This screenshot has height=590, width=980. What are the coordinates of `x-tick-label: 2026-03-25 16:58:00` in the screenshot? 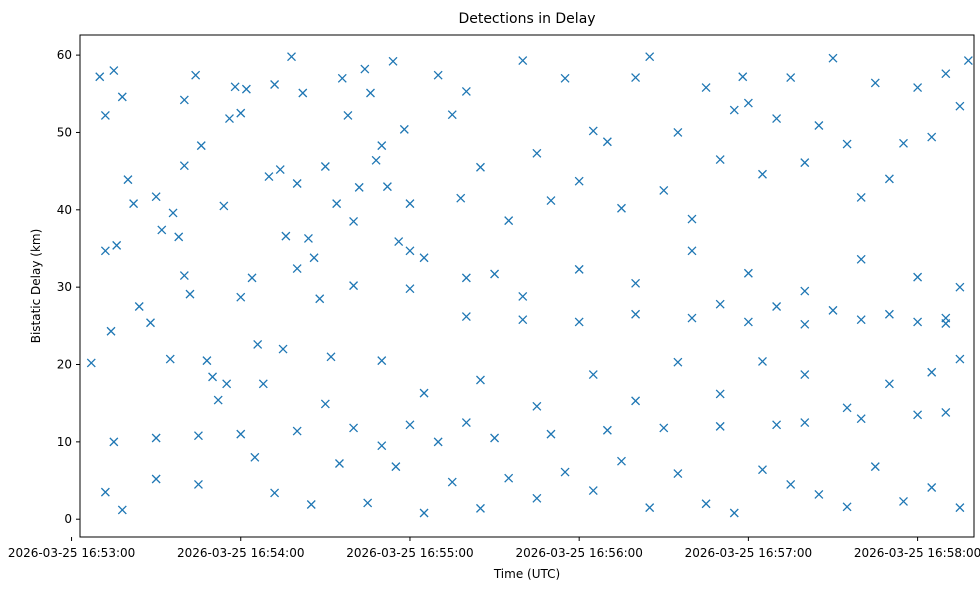 It's located at (917, 553).